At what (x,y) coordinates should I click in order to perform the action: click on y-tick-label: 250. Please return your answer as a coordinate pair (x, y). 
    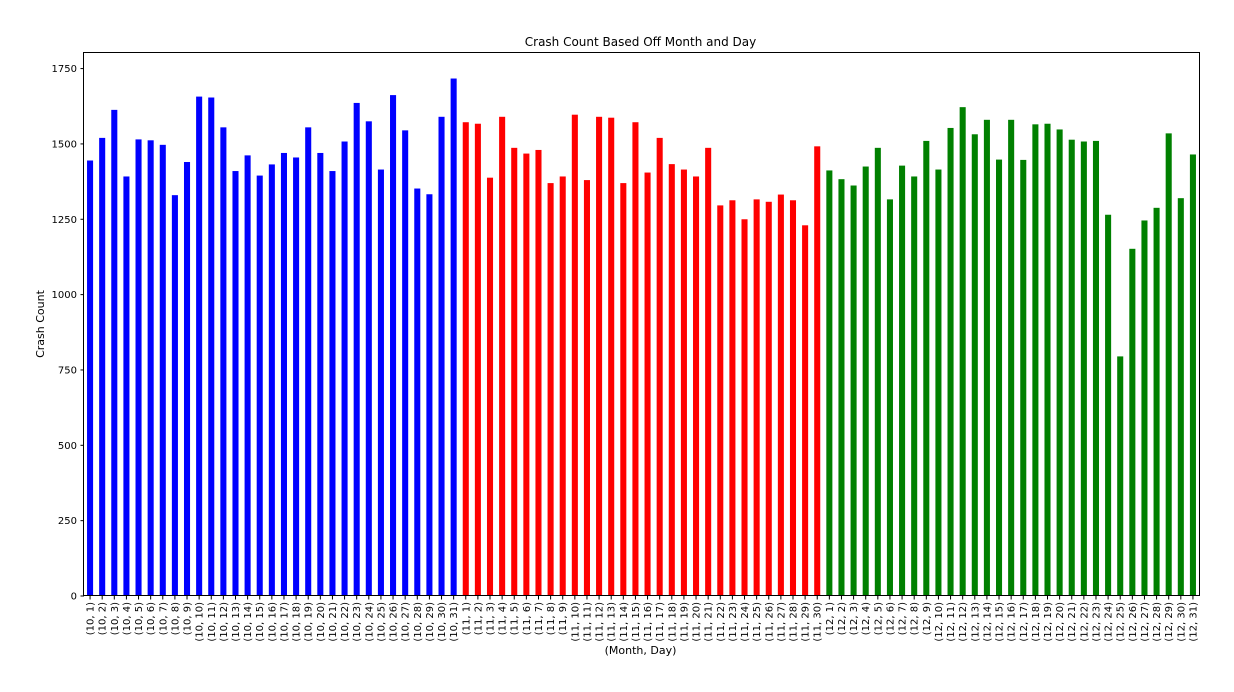
    Looking at the image, I should click on (67, 521).